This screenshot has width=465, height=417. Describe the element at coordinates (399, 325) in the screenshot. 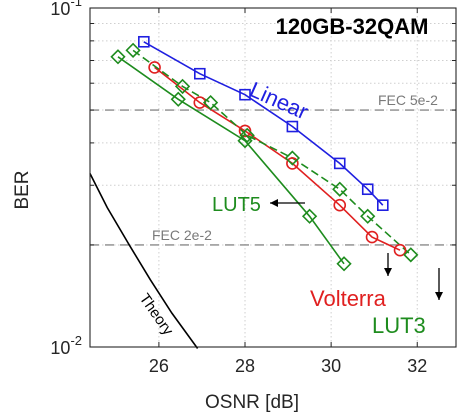

I see `series-label-lut3: LUT3` at that location.